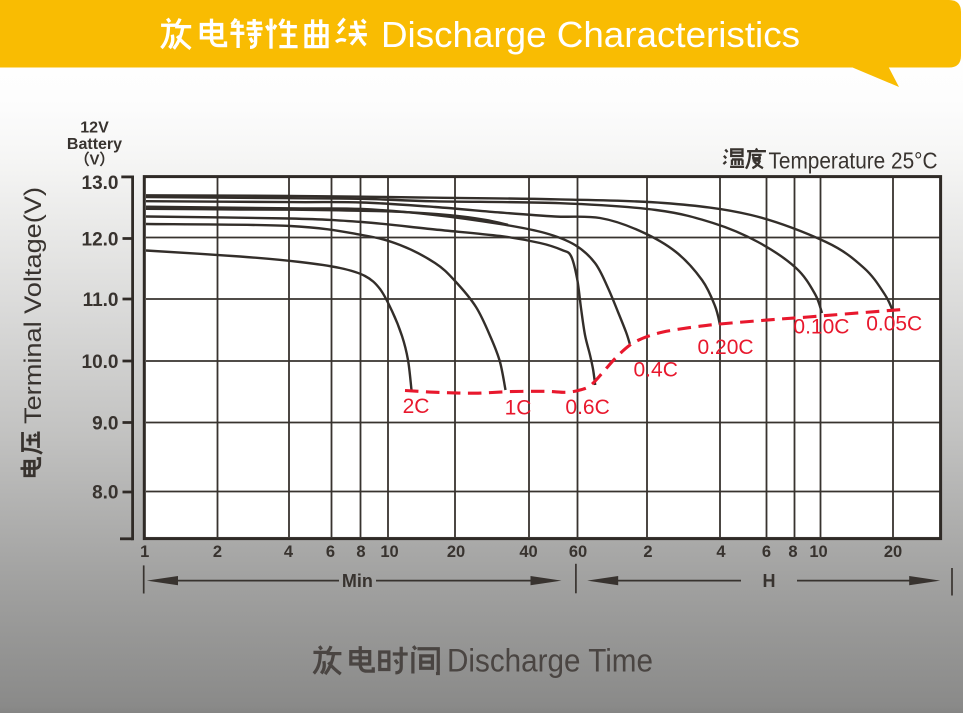 The width and height of the screenshot is (963, 713). I want to click on svg-text: 9.0, so click(105, 423).